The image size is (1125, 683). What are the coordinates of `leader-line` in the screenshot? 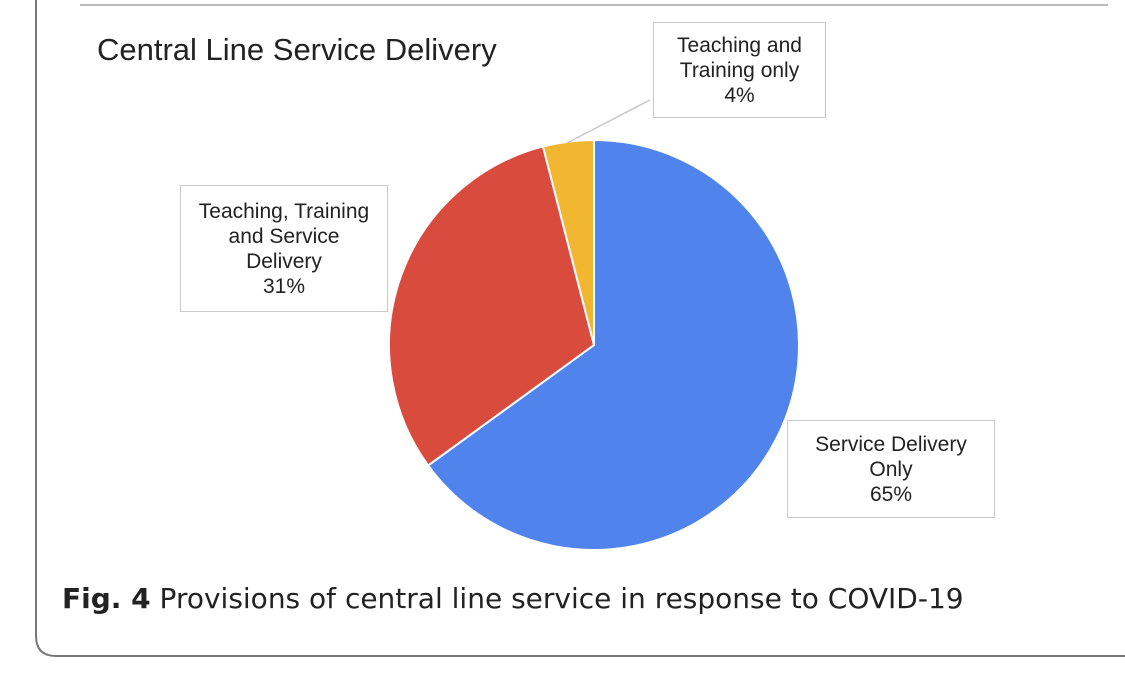 It's located at (608, 121).